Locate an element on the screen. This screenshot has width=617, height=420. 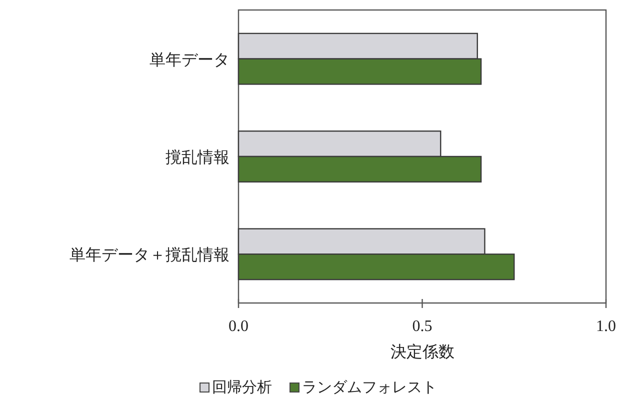
legend-label: 回帰分析 is located at coordinates (242, 387).